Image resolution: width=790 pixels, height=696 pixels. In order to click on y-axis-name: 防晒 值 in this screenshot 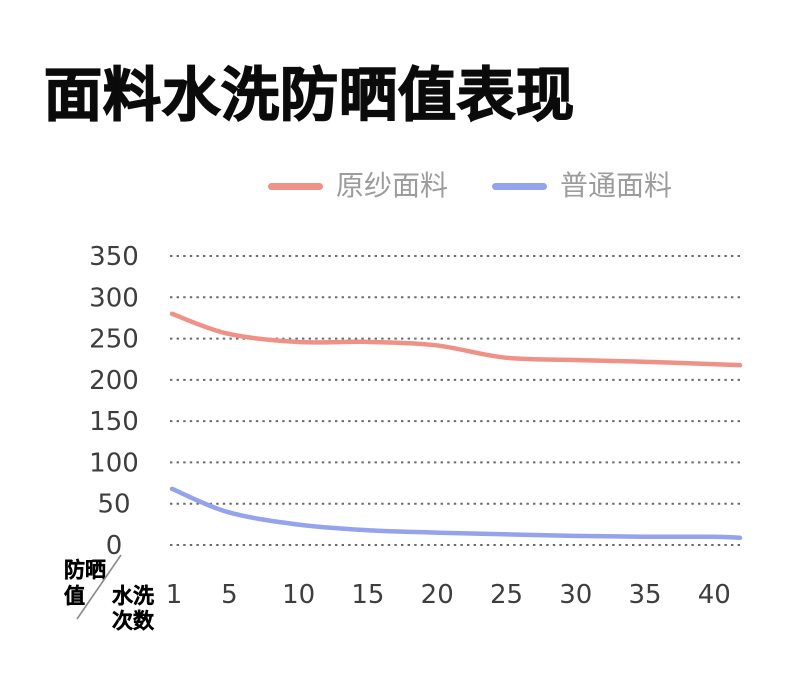, I will do `click(85, 583)`.